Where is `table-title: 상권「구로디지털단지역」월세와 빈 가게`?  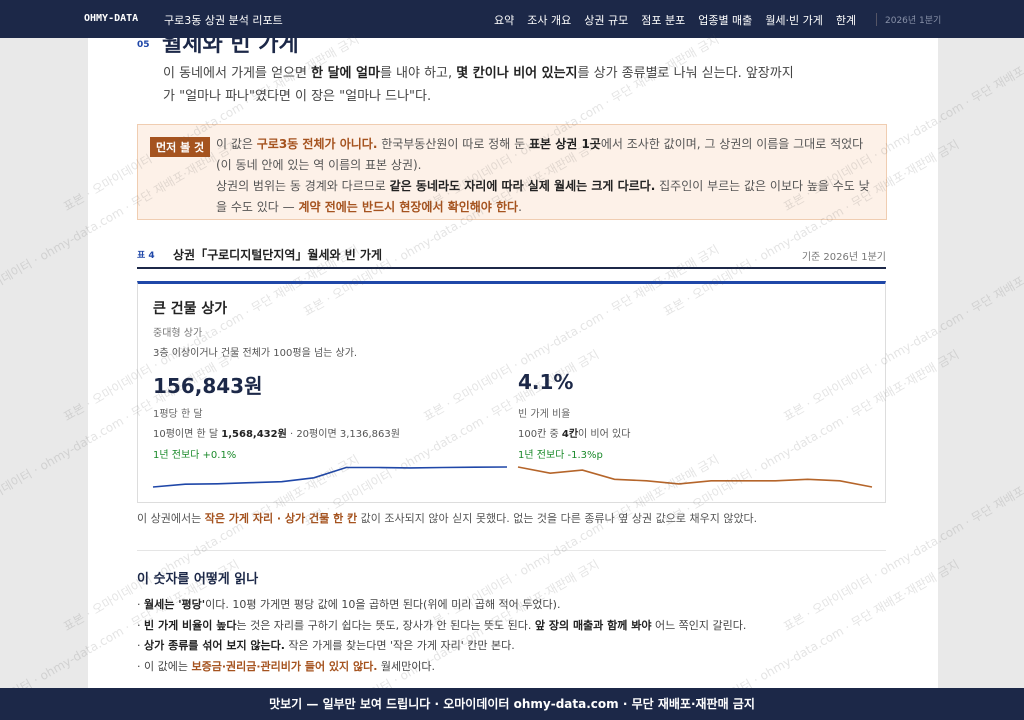 table-title: 상권「구로디지털단지역」월세와 빈 가게 is located at coordinates (277, 255).